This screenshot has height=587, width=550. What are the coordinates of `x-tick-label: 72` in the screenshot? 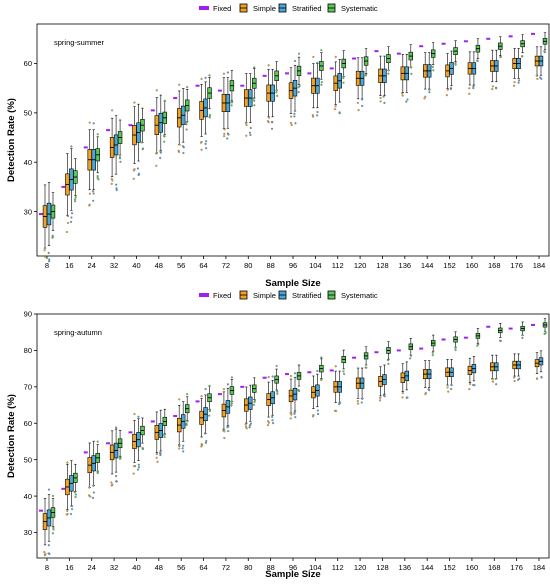 It's located at (226, 567).